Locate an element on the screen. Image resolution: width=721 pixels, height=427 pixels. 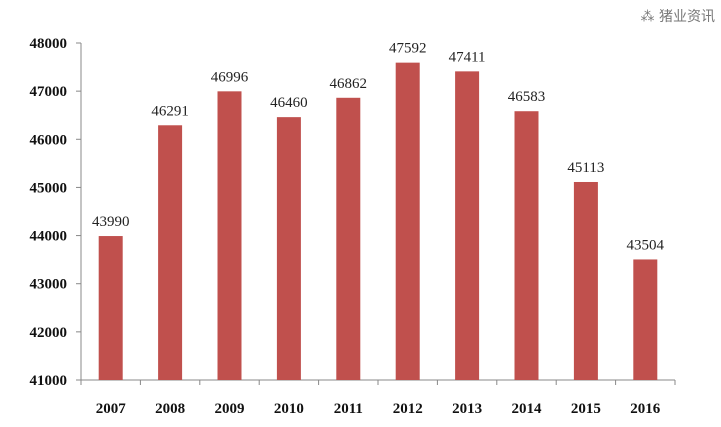
x-tick-label: 2009 is located at coordinates (230, 409).